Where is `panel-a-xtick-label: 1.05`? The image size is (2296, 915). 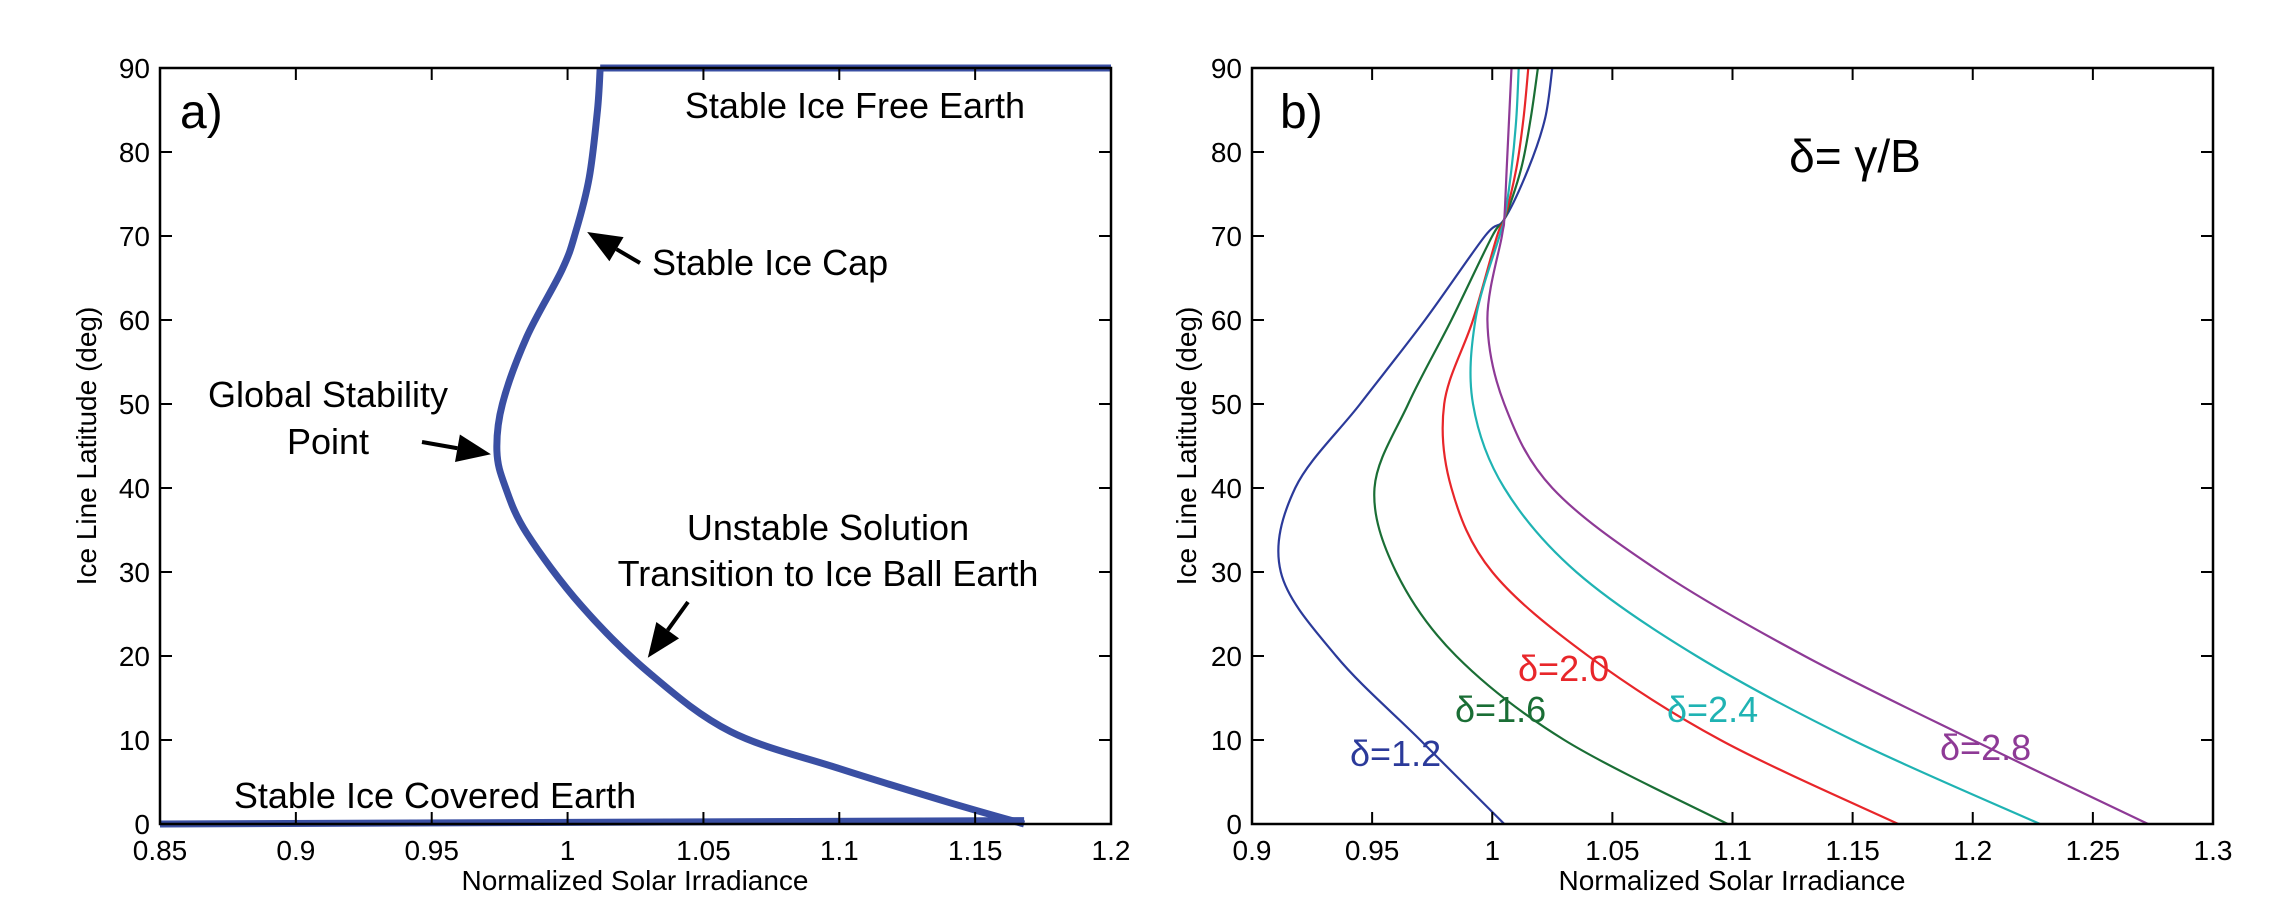
panel-a-xtick-label: 1.05 is located at coordinates (703, 850).